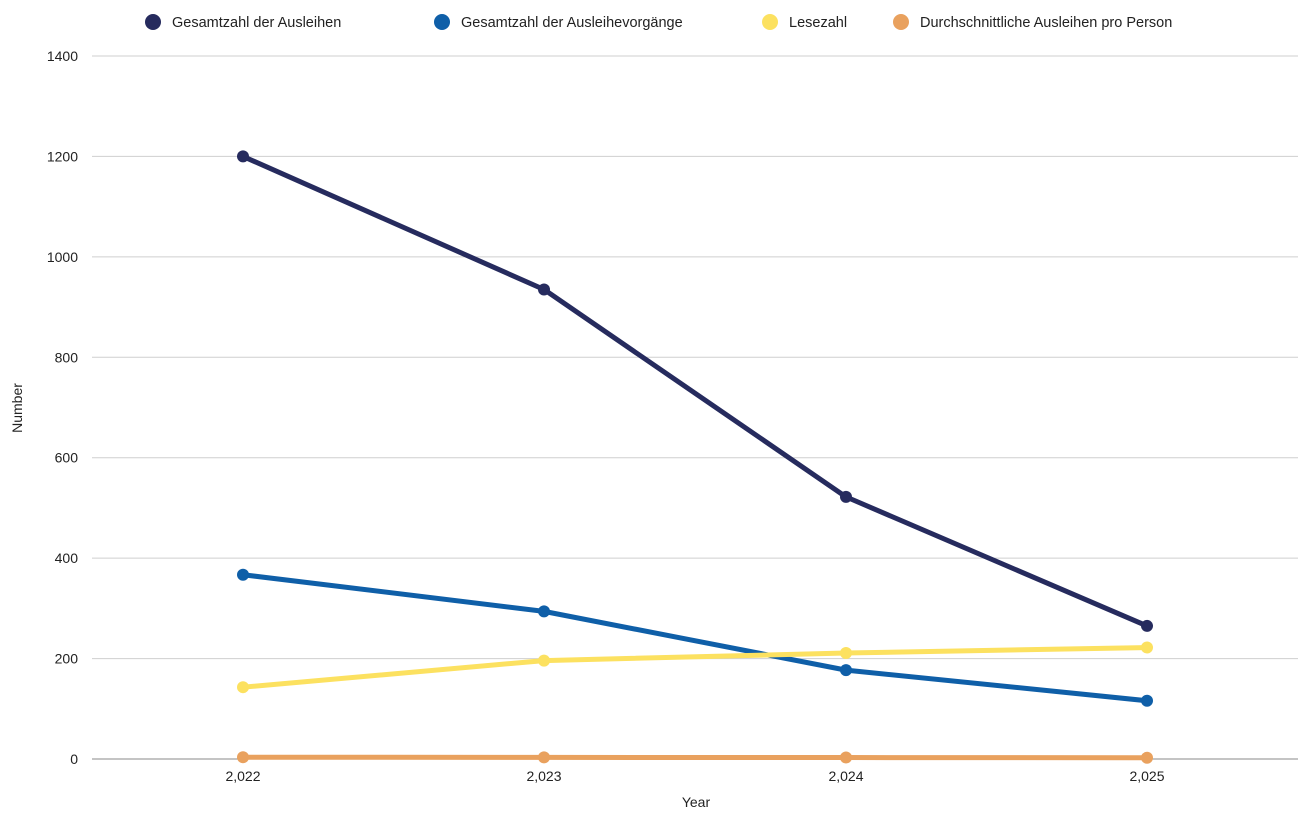  I want to click on y-tick-label: 1000, so click(62, 257).